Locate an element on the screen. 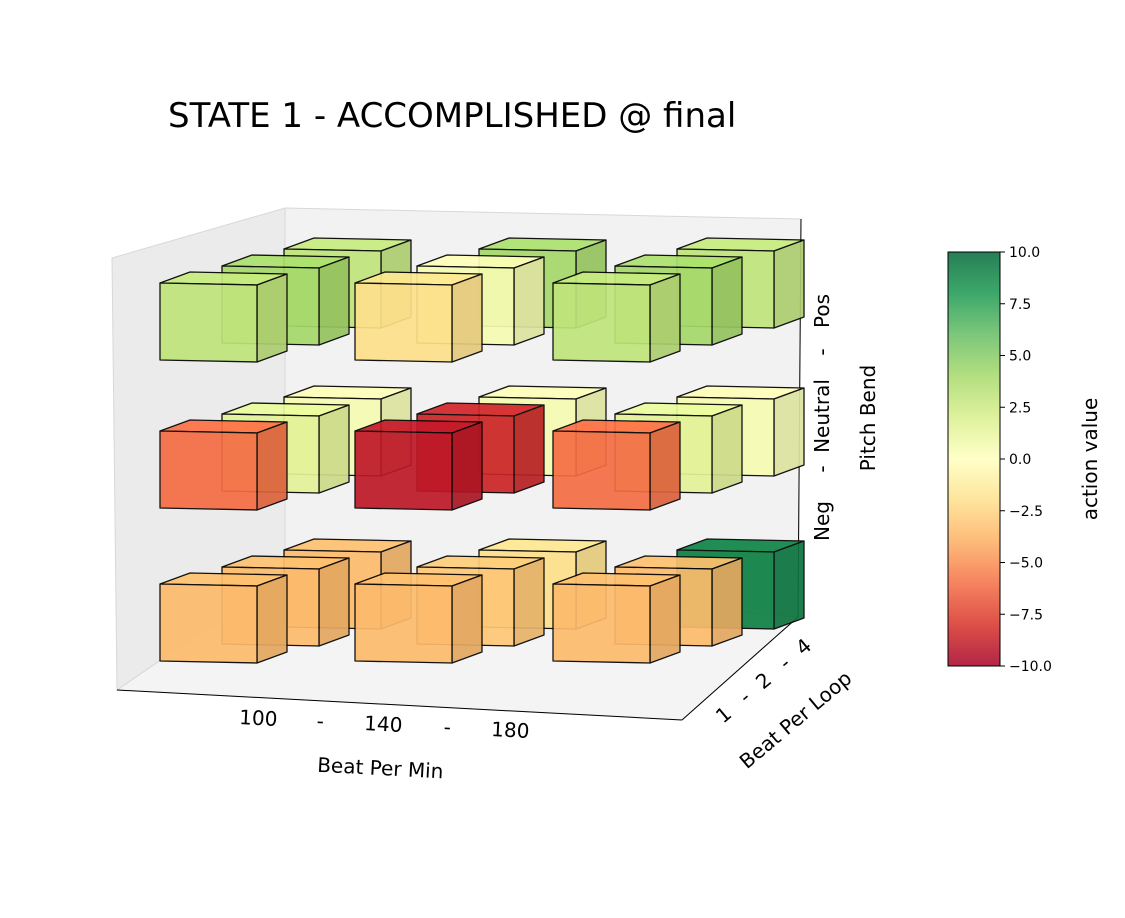 This screenshot has height=918, width=1125. z-axis-ticks: Neg - Neutral - Pos is located at coordinates (822, 417).